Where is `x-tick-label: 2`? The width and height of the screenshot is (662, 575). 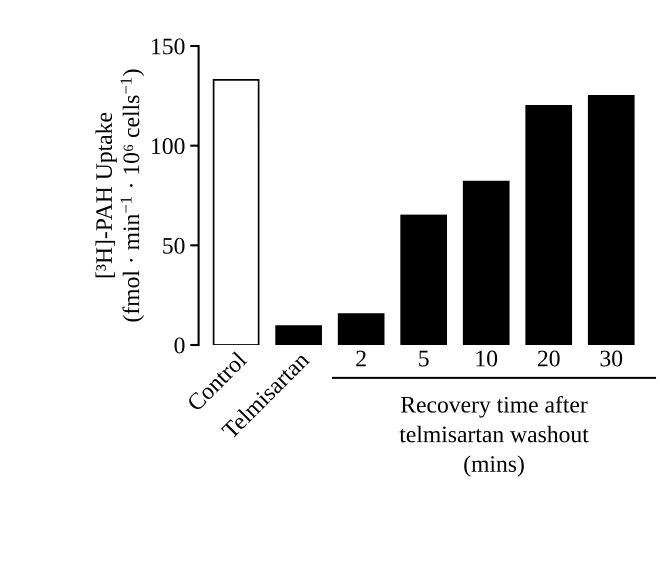
x-tick-label: 2 is located at coordinates (361, 358).